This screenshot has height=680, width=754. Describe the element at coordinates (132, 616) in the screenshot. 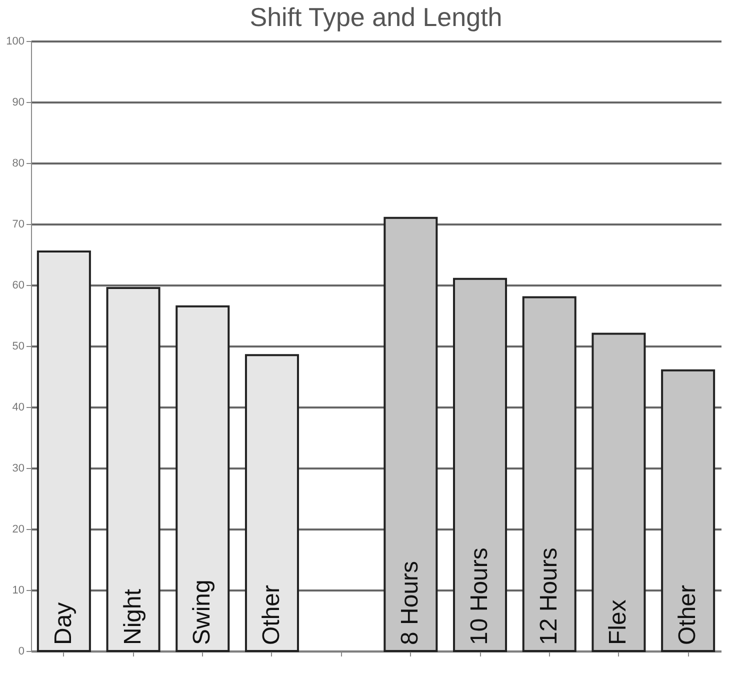

I see `x-tick-label: Night` at that location.